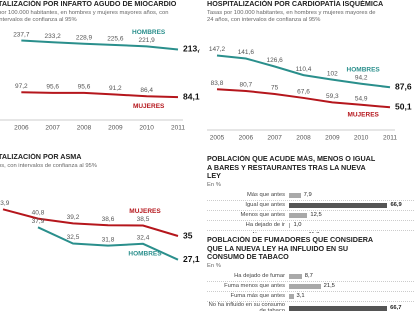  Describe the element at coordinates (259, 276) in the screenshot. I see `category-label: Ha dejado de fumar` at that location.